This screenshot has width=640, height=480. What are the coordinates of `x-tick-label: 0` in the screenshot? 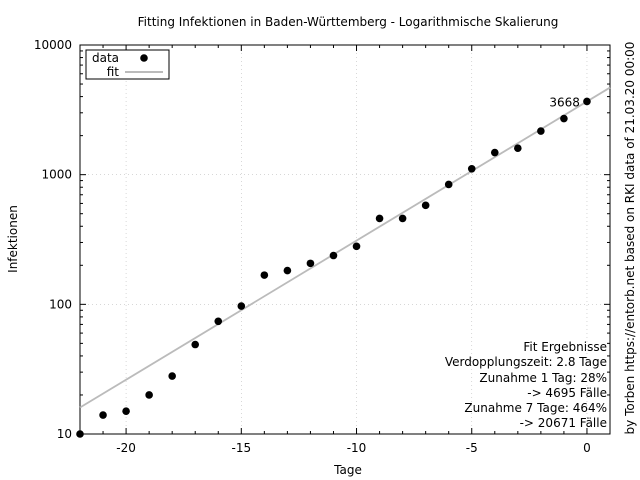 It's located at (587, 448).